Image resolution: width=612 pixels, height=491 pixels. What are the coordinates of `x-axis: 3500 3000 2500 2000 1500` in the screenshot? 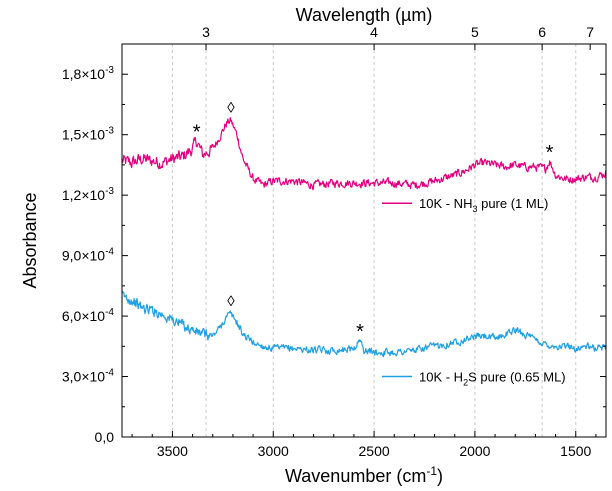 It's located at (364, 445).